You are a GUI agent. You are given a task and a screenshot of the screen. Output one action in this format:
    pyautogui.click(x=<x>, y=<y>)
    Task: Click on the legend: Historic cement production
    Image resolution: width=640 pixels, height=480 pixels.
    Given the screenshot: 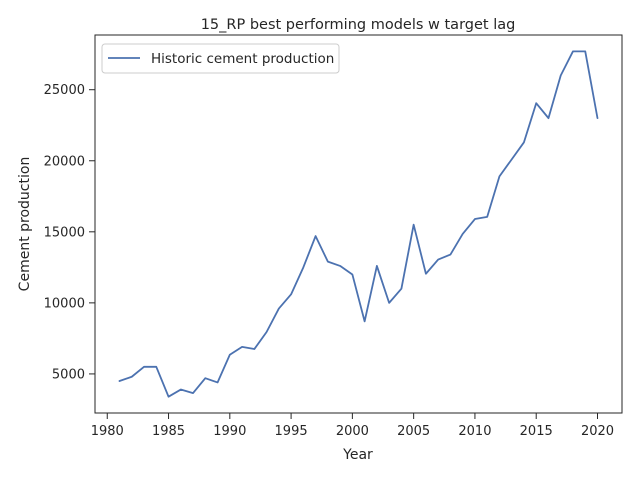 What is the action you would take?
    pyautogui.click(x=220, y=58)
    